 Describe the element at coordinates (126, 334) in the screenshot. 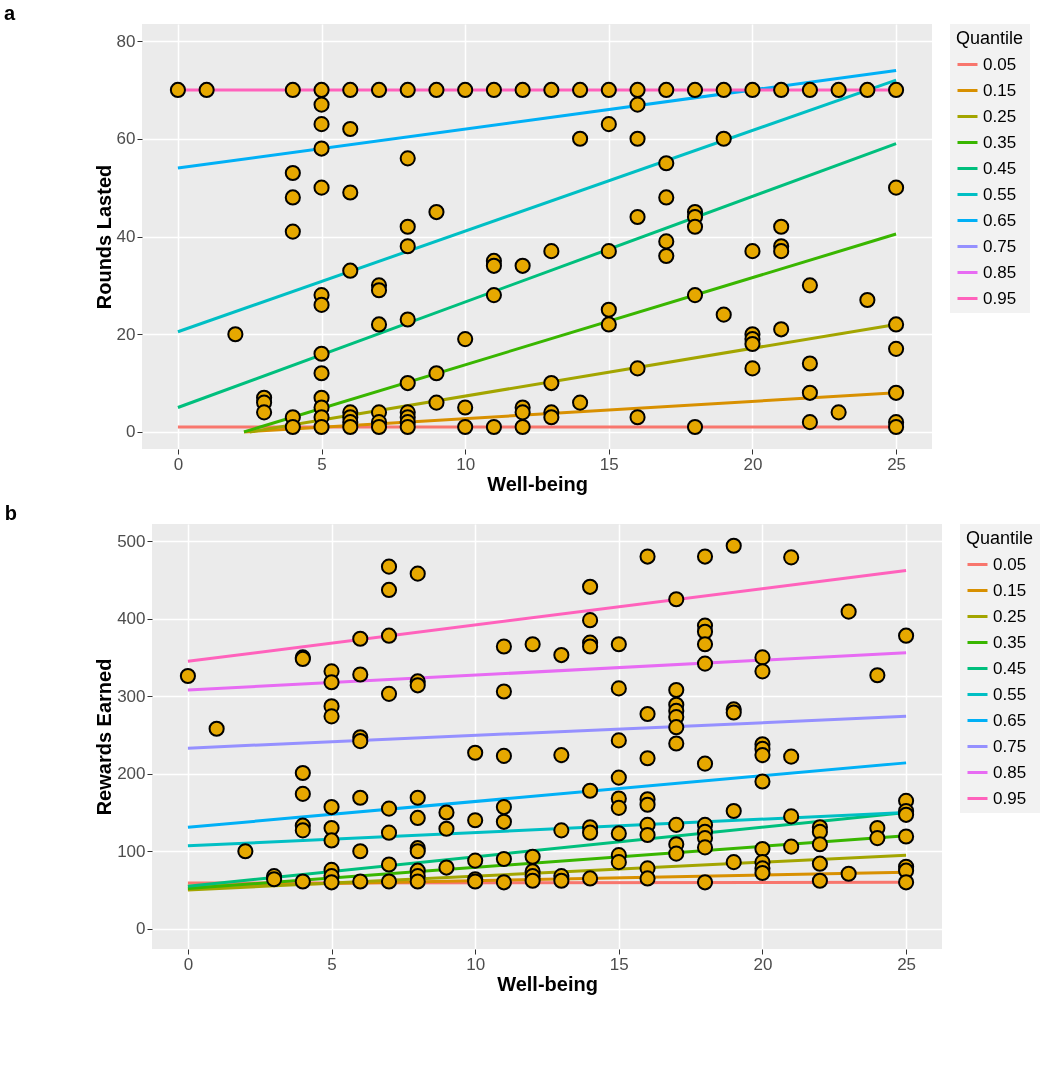

I see `y-tick-label: 20` at that location.